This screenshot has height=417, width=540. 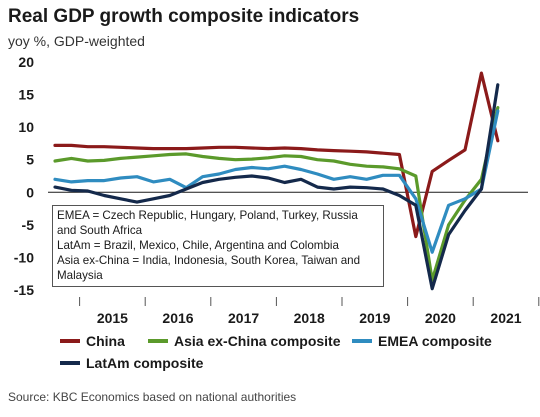 What do you see at coordinates (30, 192) in the screenshot?
I see `y-tick-label: 0` at bounding box center [30, 192].